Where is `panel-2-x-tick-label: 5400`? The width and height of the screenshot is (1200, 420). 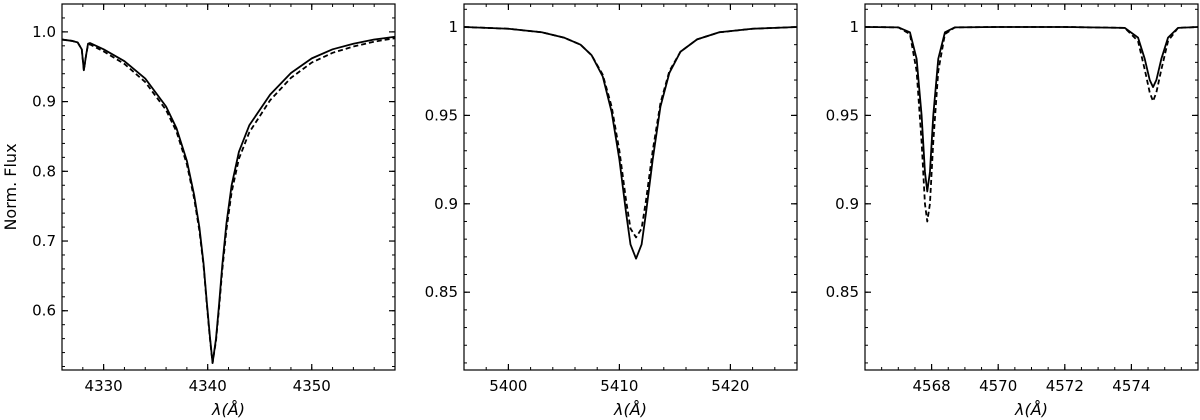
panel-2-x-tick-label: 5400 is located at coordinates (508, 386).